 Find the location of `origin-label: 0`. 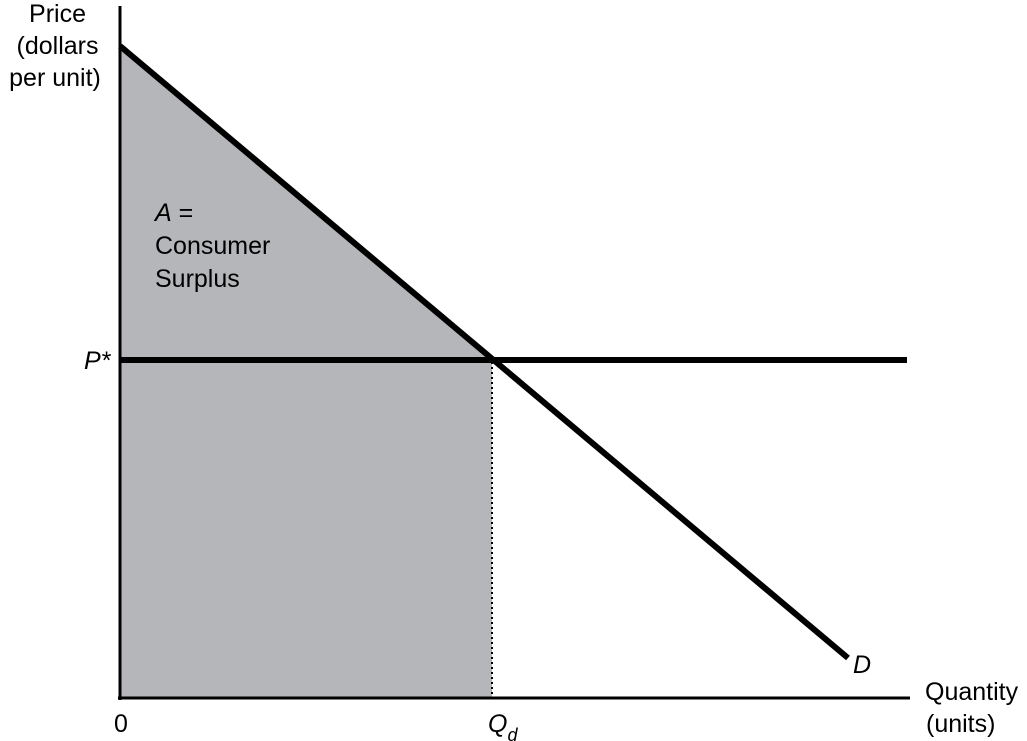

origin-label: 0 is located at coordinates (121, 724).